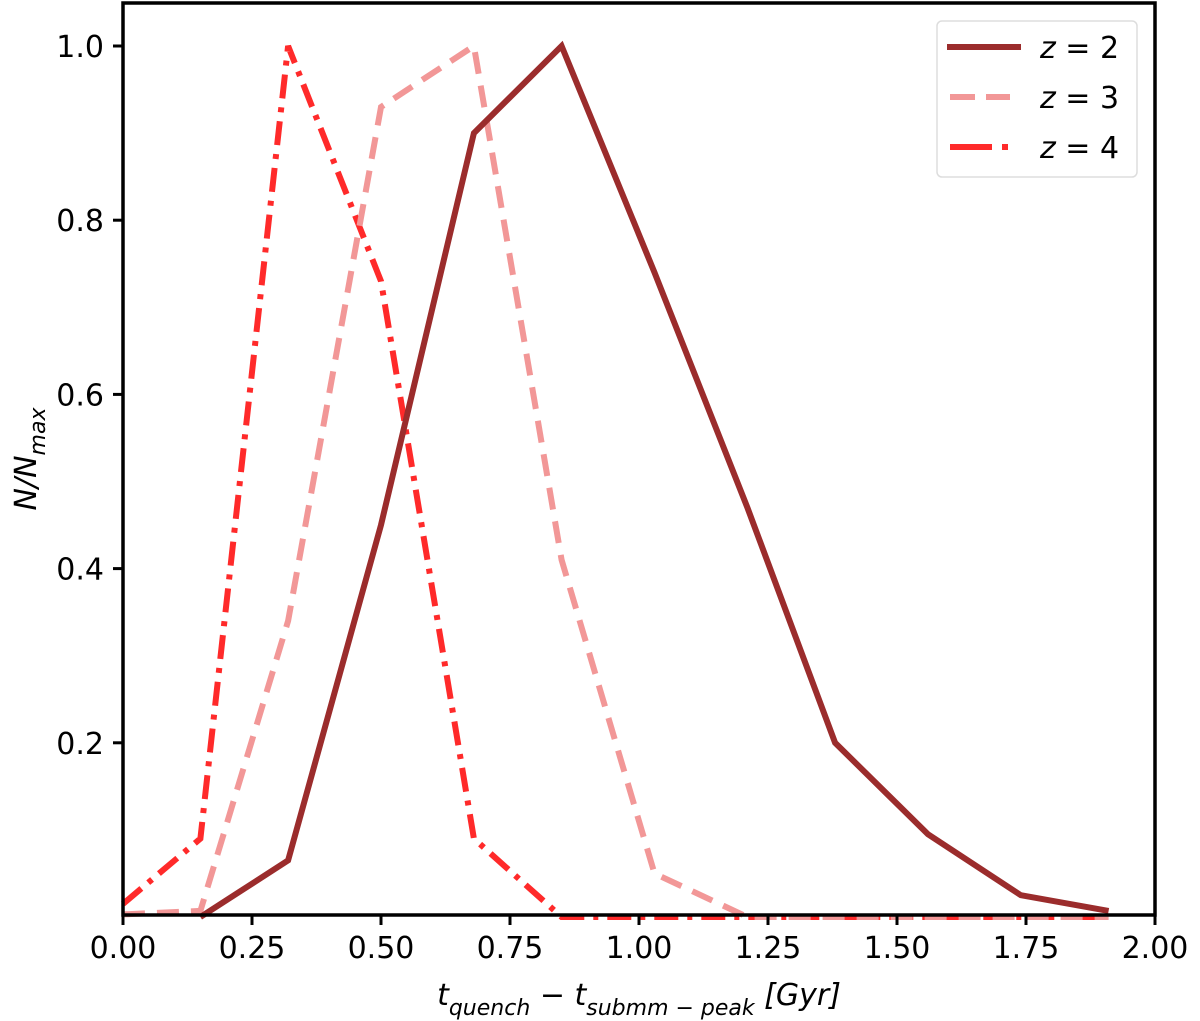  Describe the element at coordinates (1079, 48) in the screenshot. I see `legend-label-2: z = 2` at that location.